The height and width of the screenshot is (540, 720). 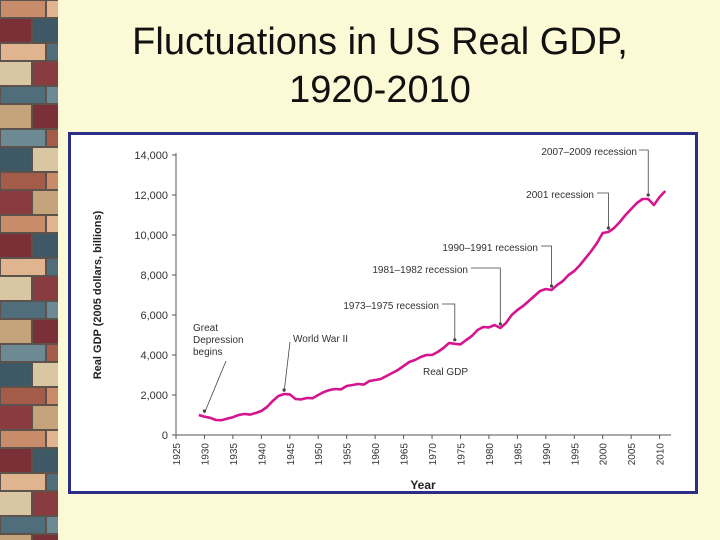 I want to click on x-tick-label: 1960, so click(x=376, y=454).